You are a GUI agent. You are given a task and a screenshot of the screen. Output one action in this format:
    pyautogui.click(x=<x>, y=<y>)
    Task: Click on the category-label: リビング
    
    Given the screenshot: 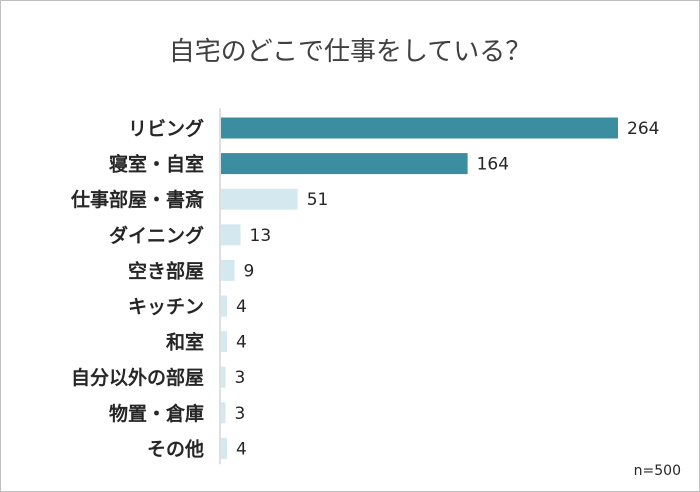 What is the action you would take?
    pyautogui.click(x=166, y=128)
    